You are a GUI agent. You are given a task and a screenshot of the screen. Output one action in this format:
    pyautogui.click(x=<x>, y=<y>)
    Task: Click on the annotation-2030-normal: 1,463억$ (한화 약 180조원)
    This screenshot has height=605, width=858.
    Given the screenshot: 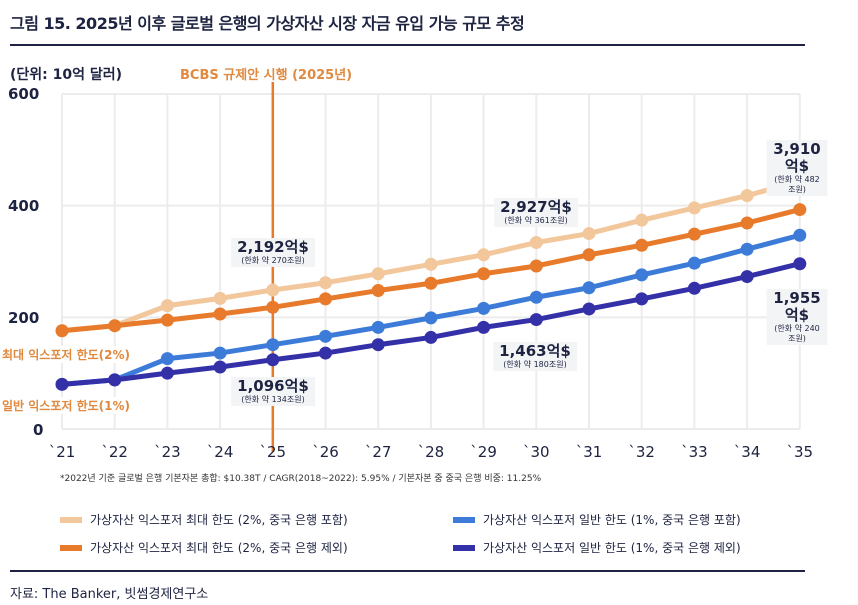 What is the action you would take?
    pyautogui.click(x=535, y=356)
    